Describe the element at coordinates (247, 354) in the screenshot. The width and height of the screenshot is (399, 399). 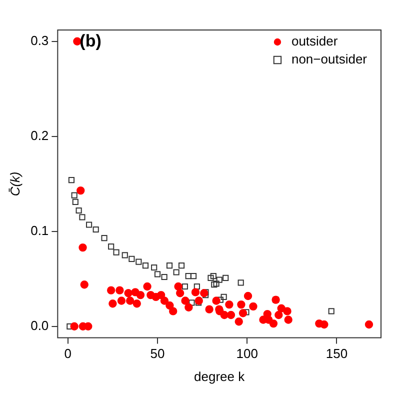
I see `x-tick-label: 100` at that location.